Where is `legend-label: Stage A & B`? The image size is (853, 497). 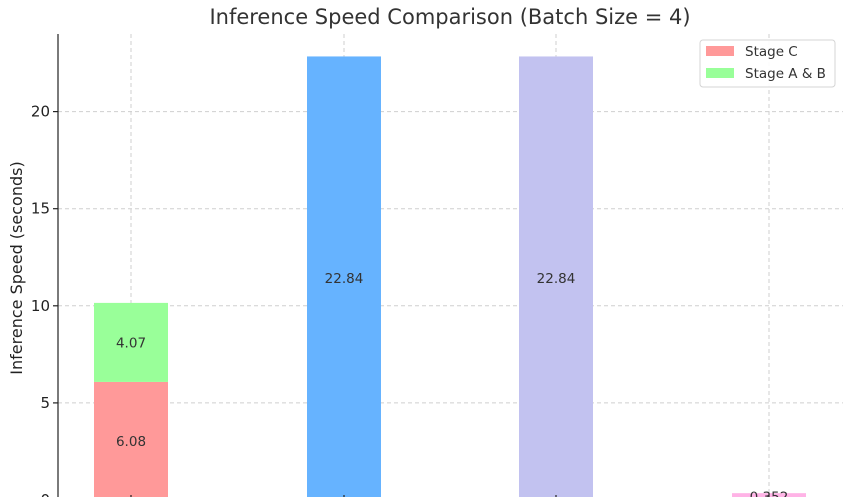 legend-label: Stage A & B is located at coordinates (785, 74).